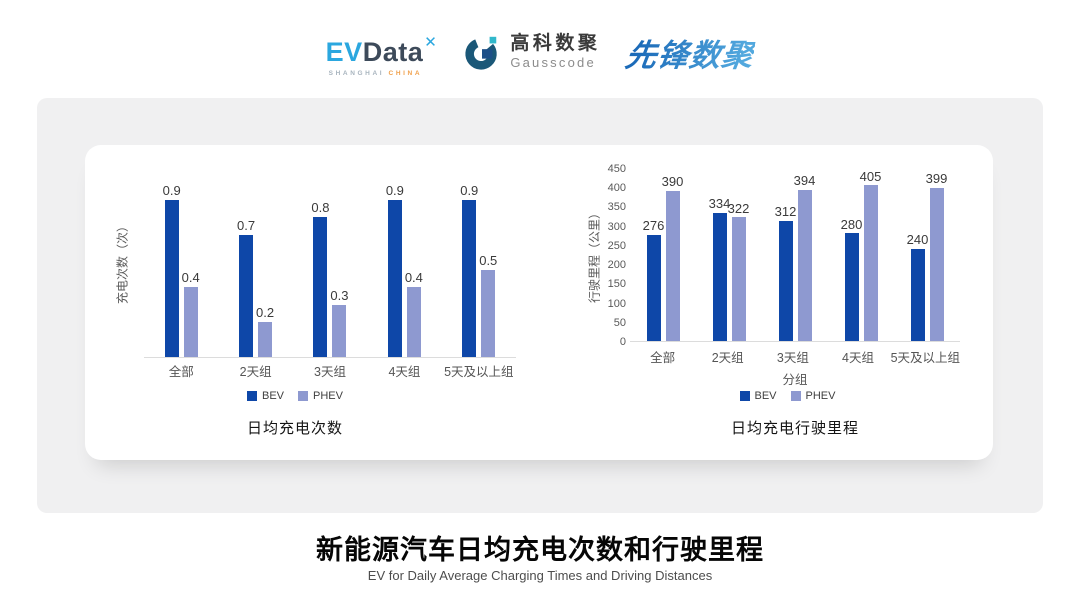 This screenshot has width=1080, height=608. I want to click on bar-value-label: 322, so click(738, 208).